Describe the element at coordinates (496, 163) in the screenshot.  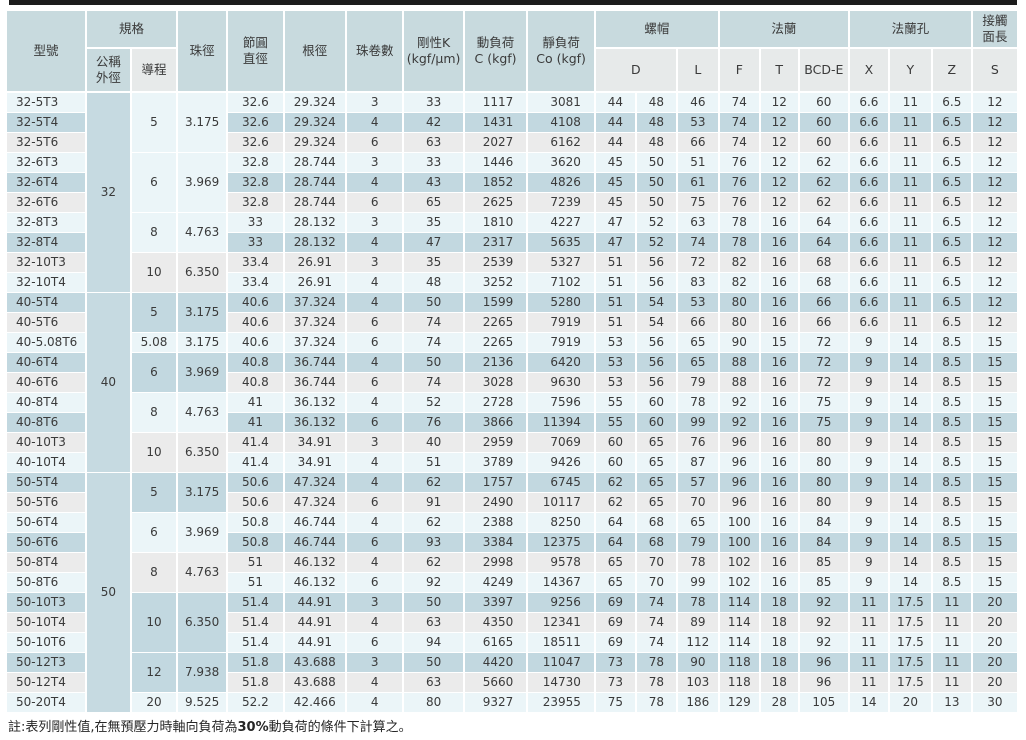
I see `dynamic-load-cell: 1446` at that location.